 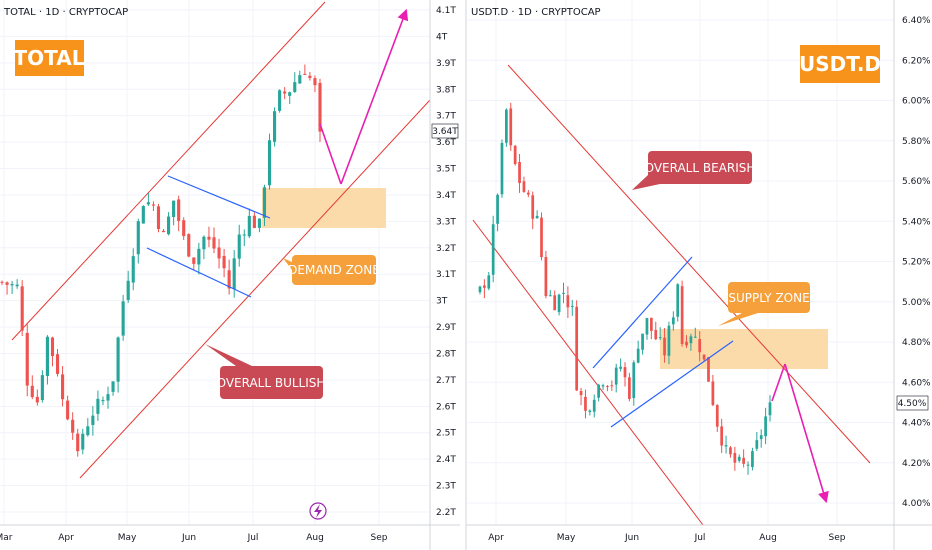 I want to click on total-time-axis: Mar Apr May Jun Jul Aug Sep, so click(x=194, y=538).